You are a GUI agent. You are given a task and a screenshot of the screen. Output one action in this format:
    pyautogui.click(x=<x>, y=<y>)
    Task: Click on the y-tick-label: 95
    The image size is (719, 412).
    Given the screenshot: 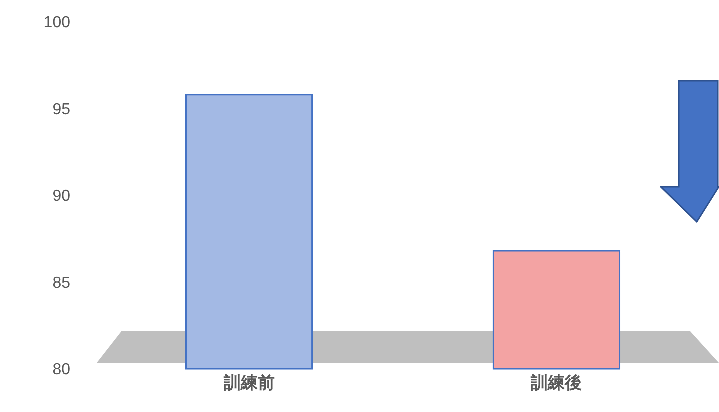 What is the action you would take?
    pyautogui.click(x=61, y=109)
    